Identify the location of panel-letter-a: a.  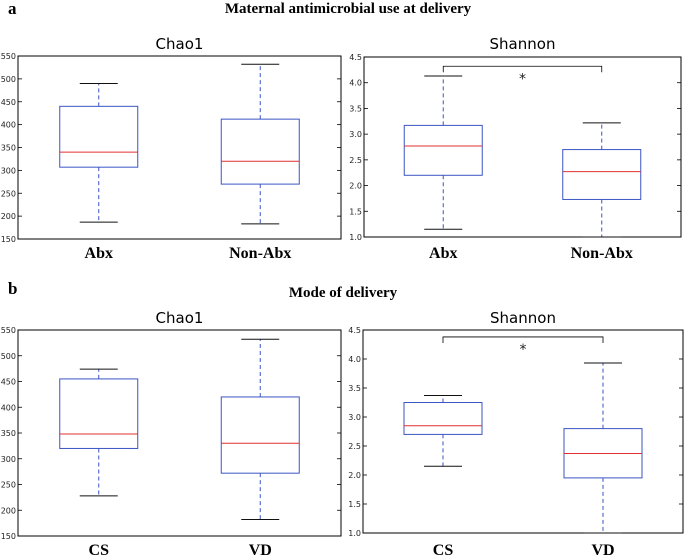
(12, 9).